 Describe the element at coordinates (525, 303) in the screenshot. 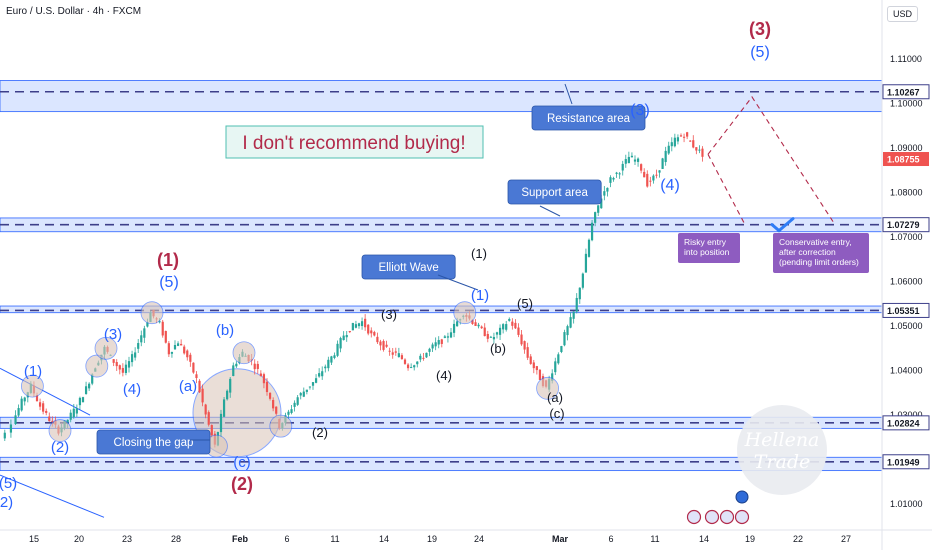

I see `wave-label-20: (5)` at that location.